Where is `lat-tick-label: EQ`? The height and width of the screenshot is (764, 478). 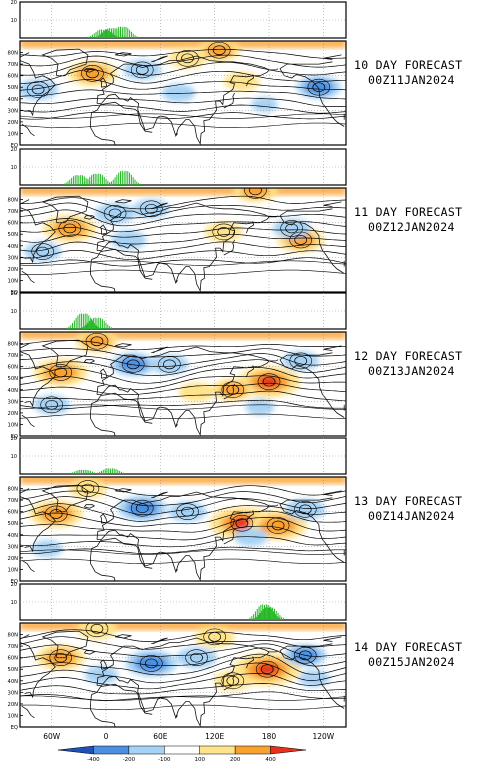
lat-tick-label: EQ is located at coordinates (14, 437).